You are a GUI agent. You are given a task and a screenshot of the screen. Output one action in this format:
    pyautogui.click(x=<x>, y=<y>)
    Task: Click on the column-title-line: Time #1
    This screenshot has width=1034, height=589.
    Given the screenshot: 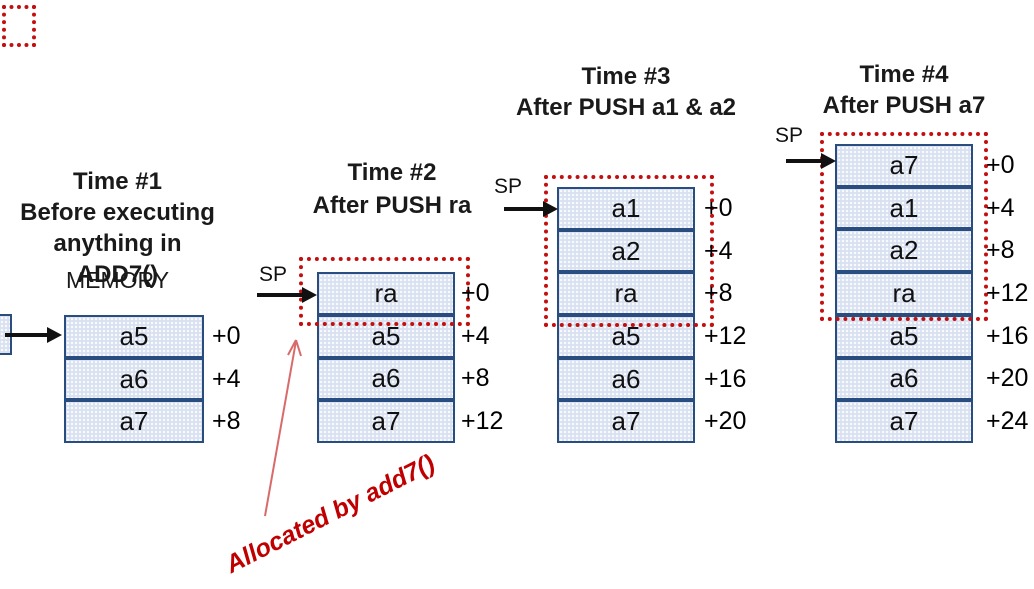 What is the action you would take?
    pyautogui.click(x=117, y=181)
    